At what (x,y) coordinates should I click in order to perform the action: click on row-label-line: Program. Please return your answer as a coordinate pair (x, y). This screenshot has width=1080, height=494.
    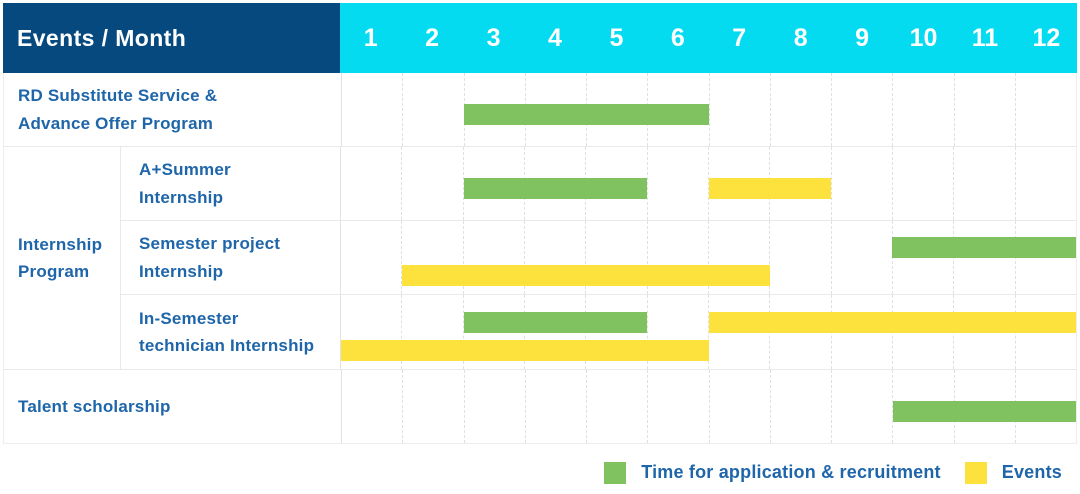
    Looking at the image, I should click on (54, 271).